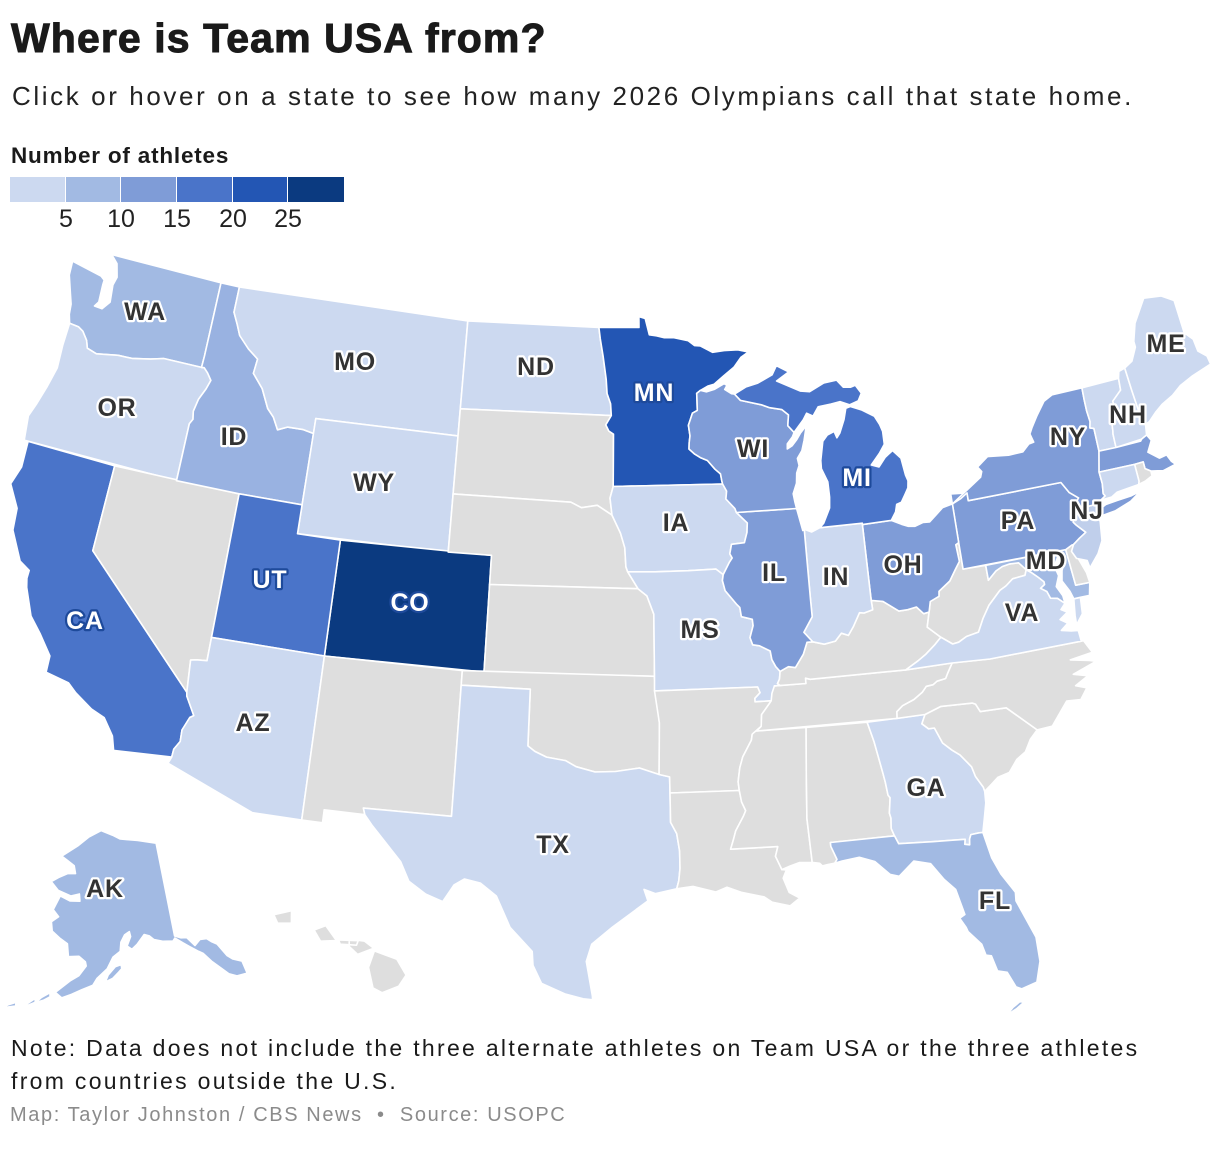 Image resolution: width=1220 pixels, height=1172 pixels. Describe the element at coordinates (85, 621) in the screenshot. I see `svg-text: CA` at that location.